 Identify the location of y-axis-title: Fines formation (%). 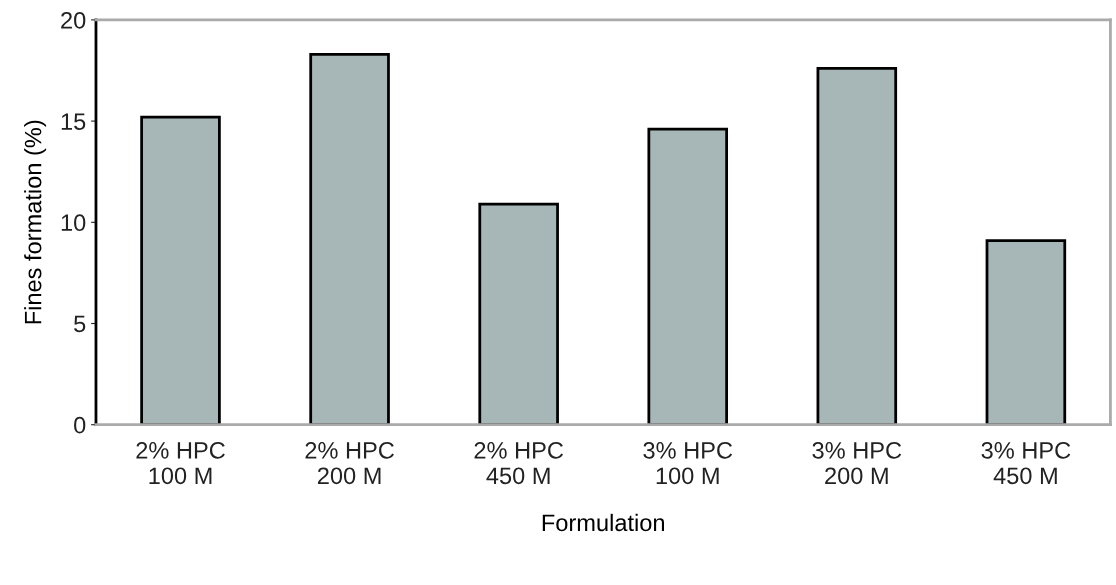
(35, 222).